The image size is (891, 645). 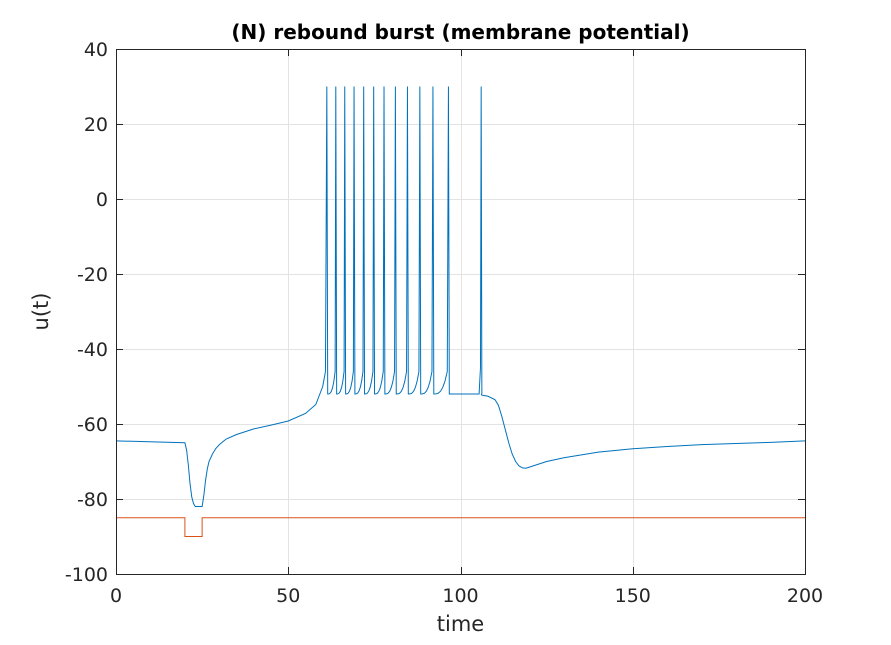 I want to click on y-tick-label: -100, so click(x=86, y=575).